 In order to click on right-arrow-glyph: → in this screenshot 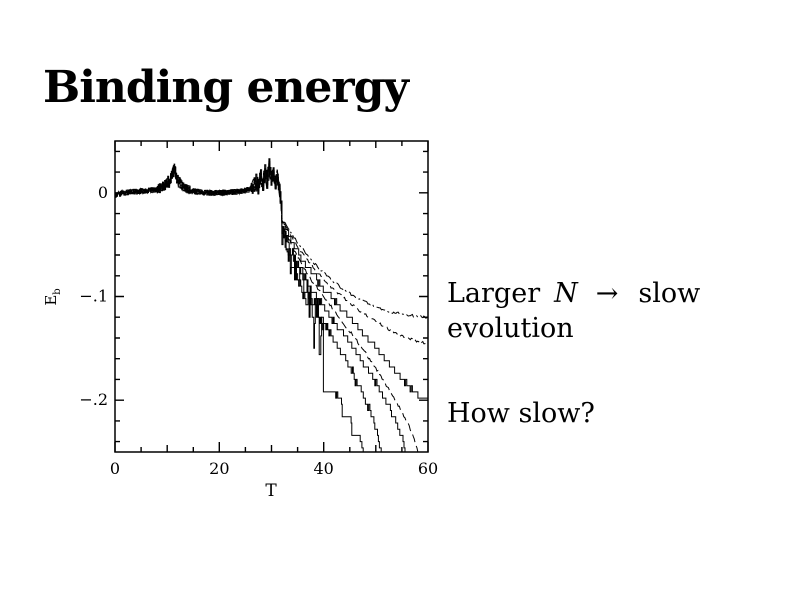, I will do `click(607, 293)`.